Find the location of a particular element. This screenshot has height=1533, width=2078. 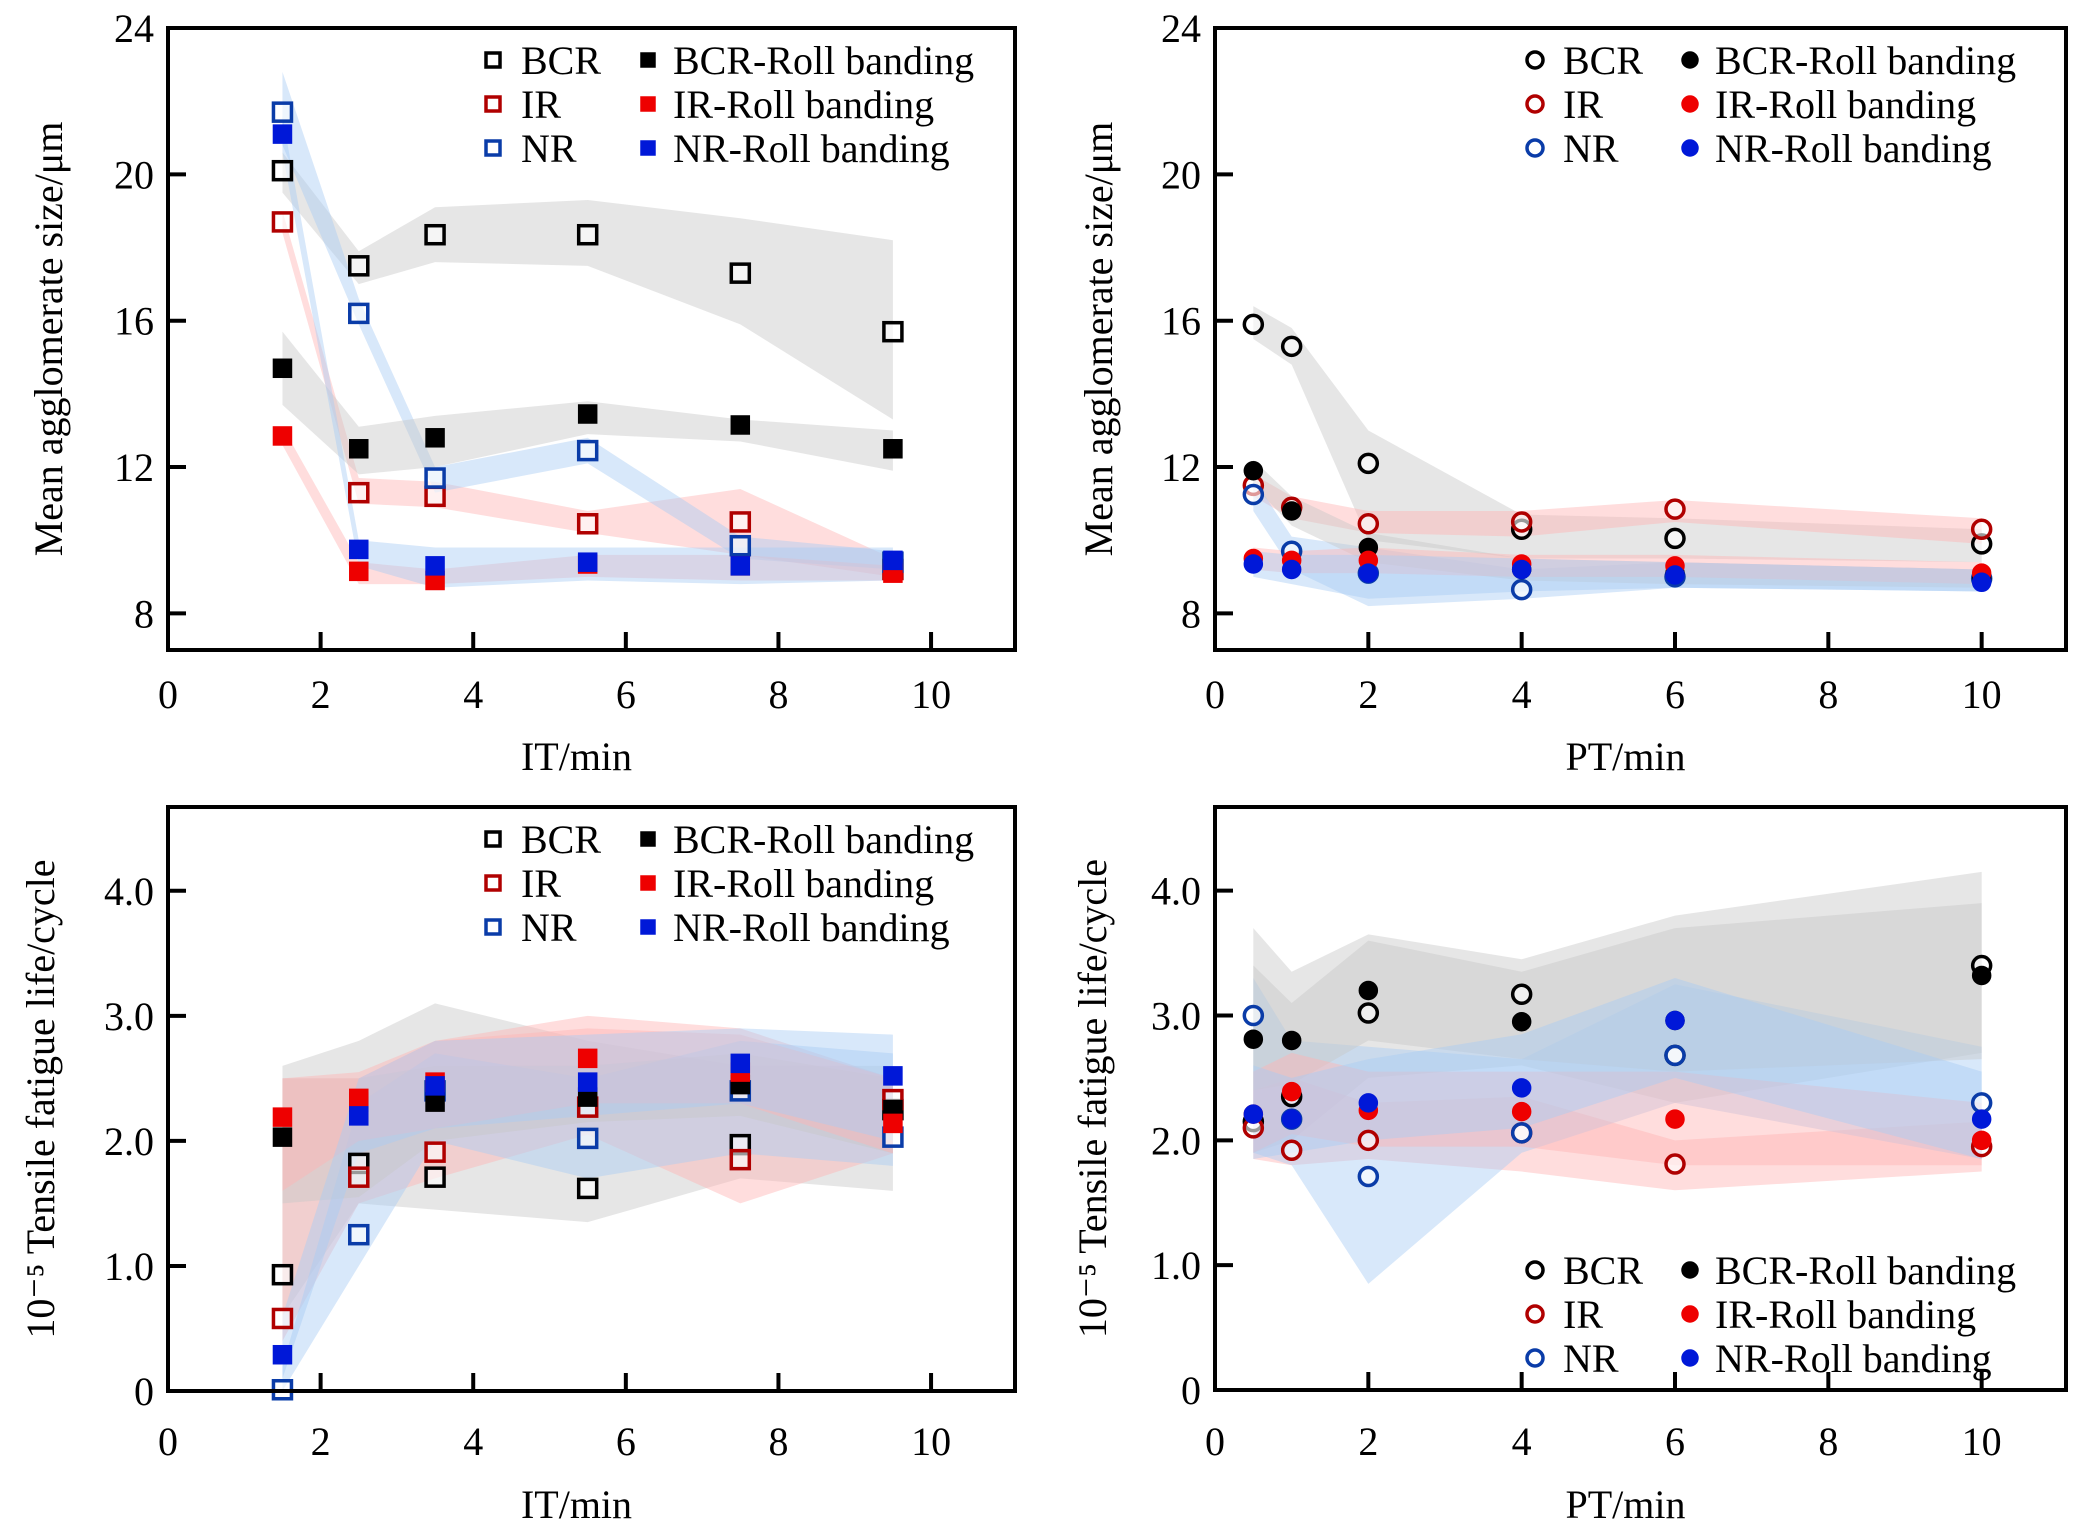

legend-marker-nr-rb is located at coordinates (1690, 1358).